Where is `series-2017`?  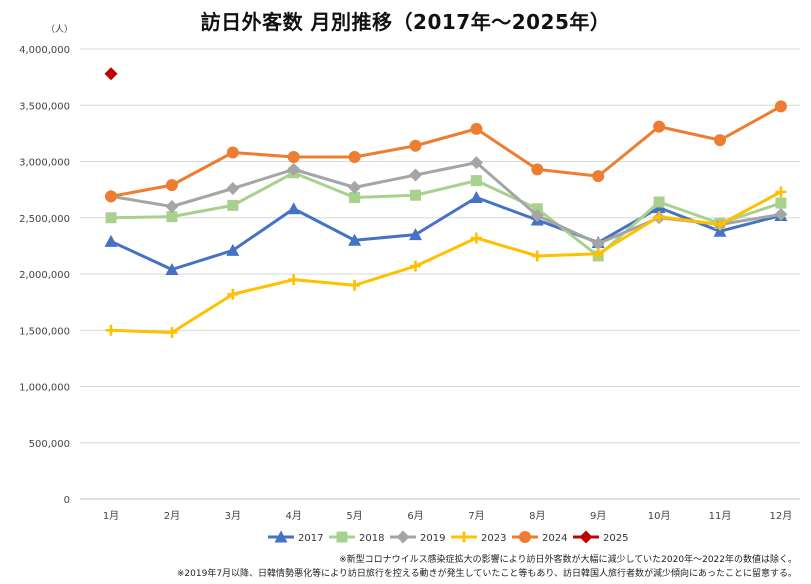 series-2017 is located at coordinates (446, 233).